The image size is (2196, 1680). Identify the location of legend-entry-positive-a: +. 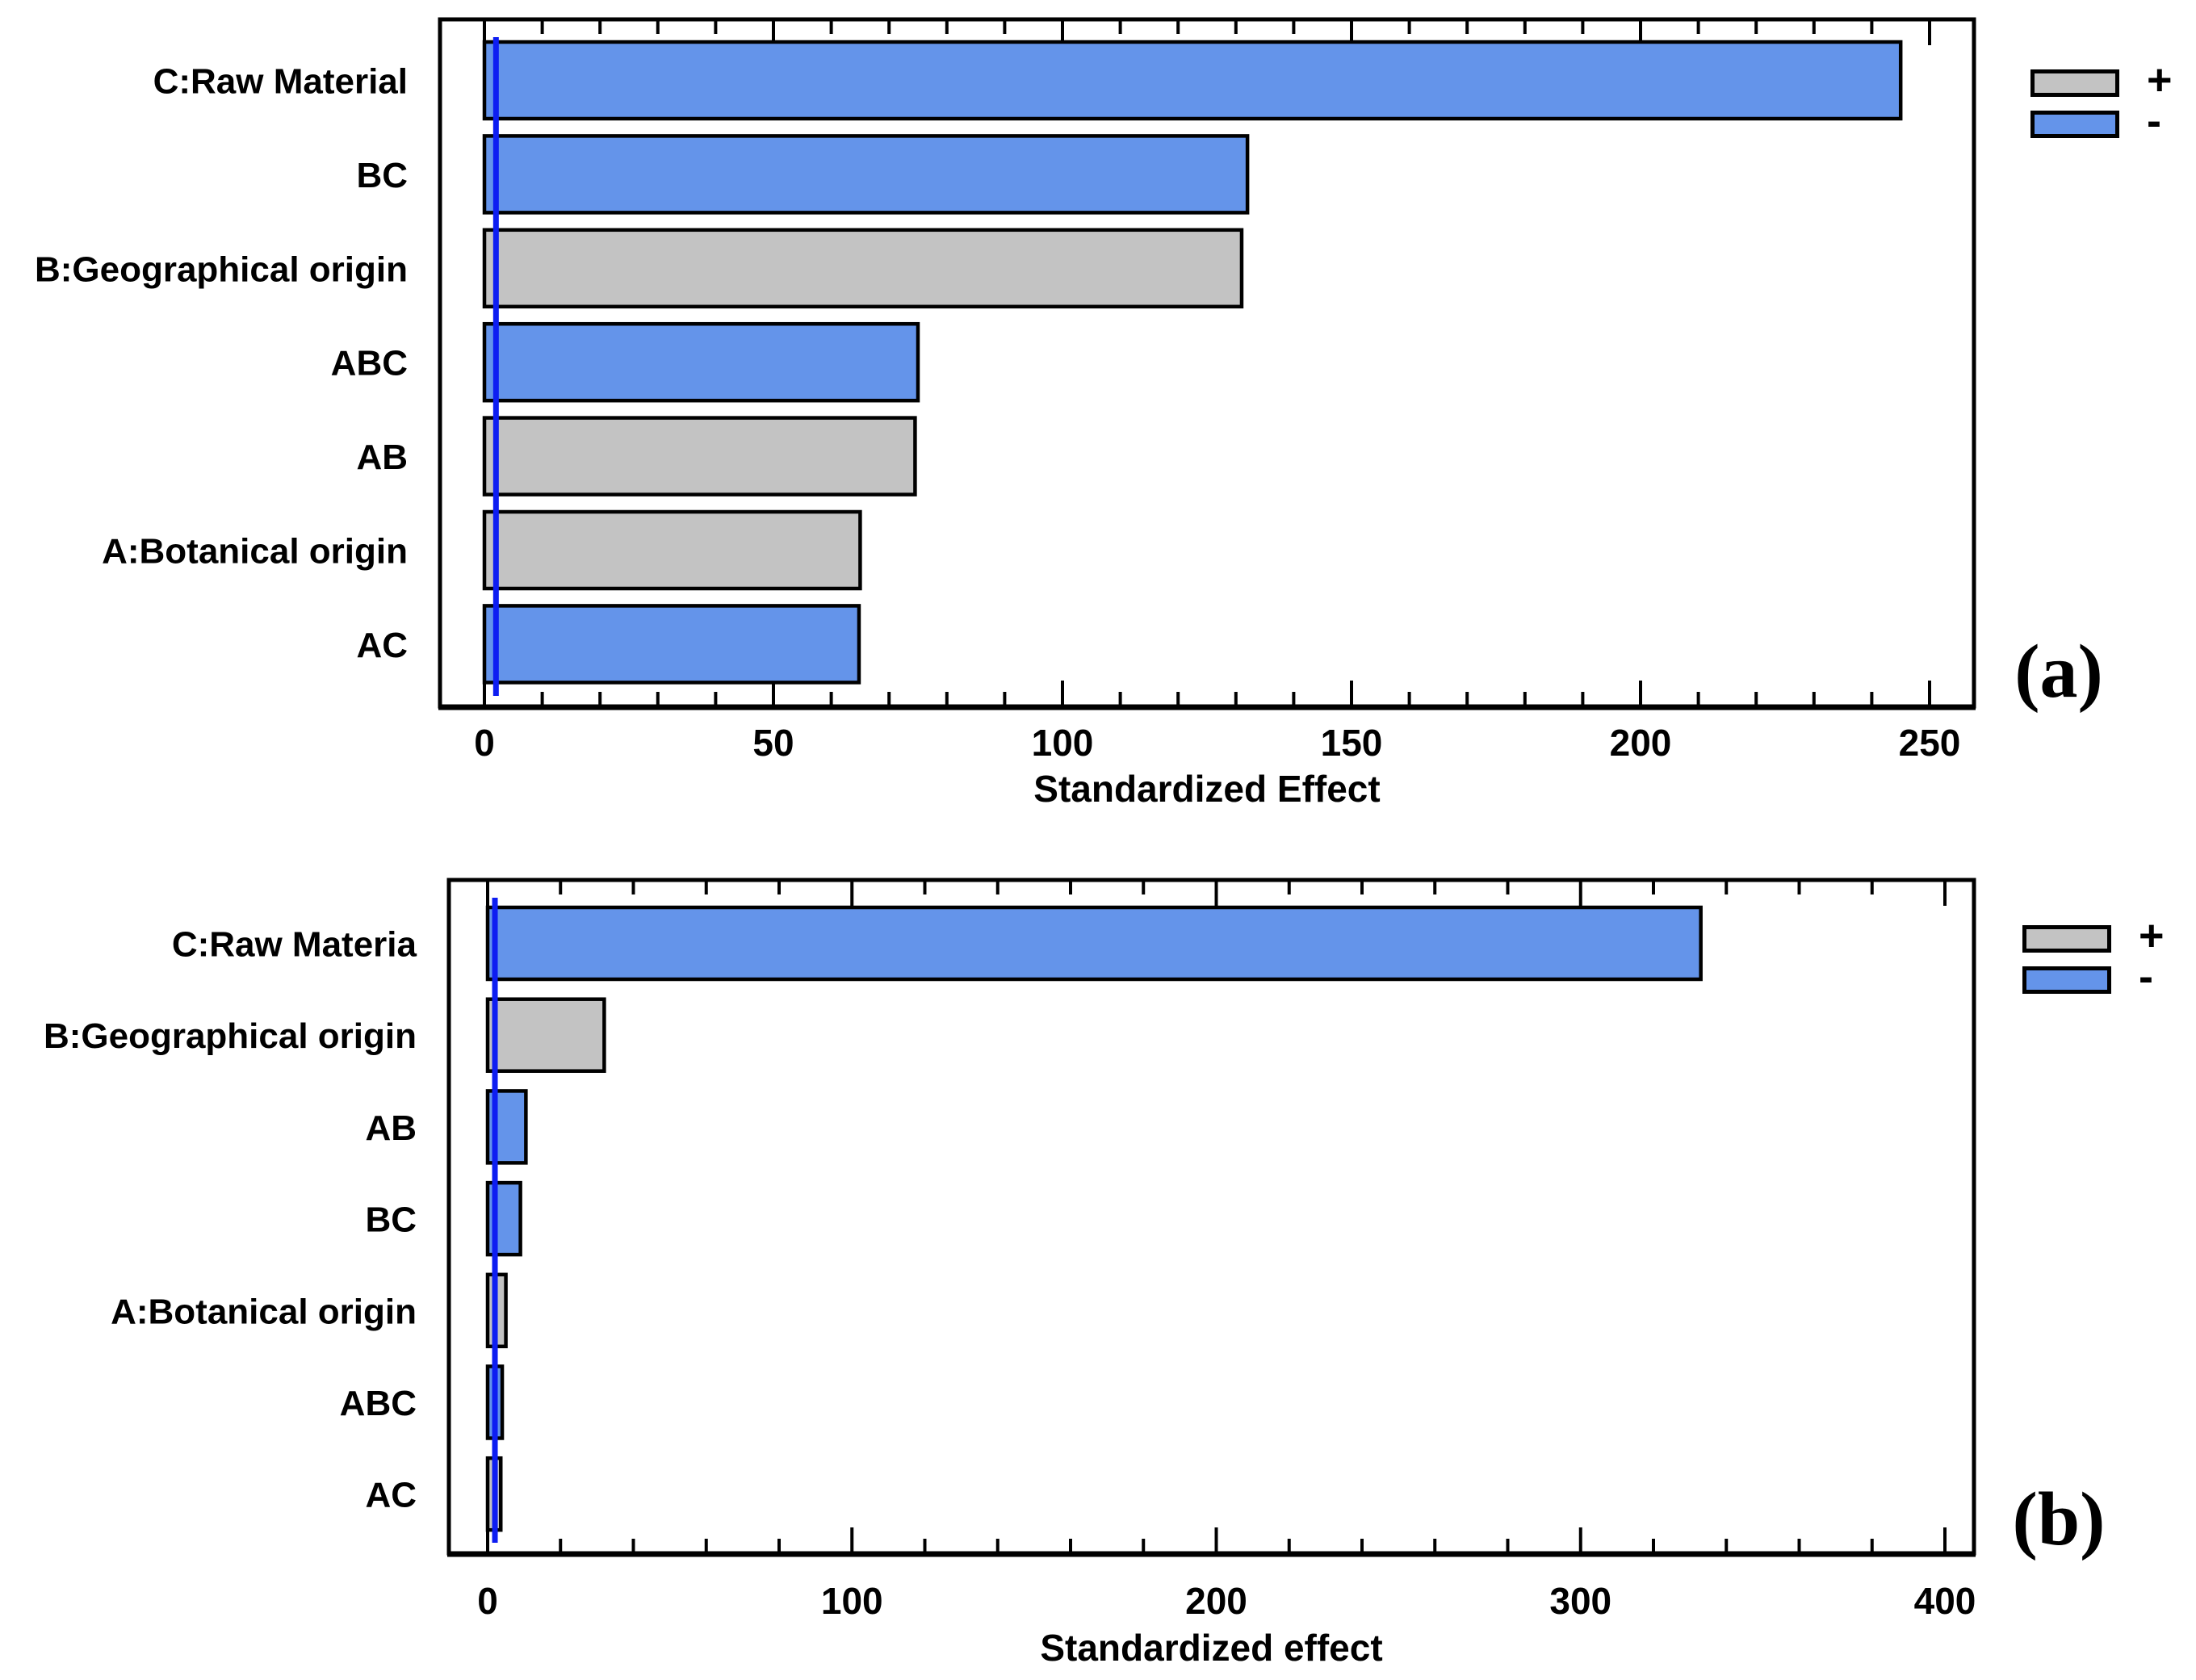
(2101, 80).